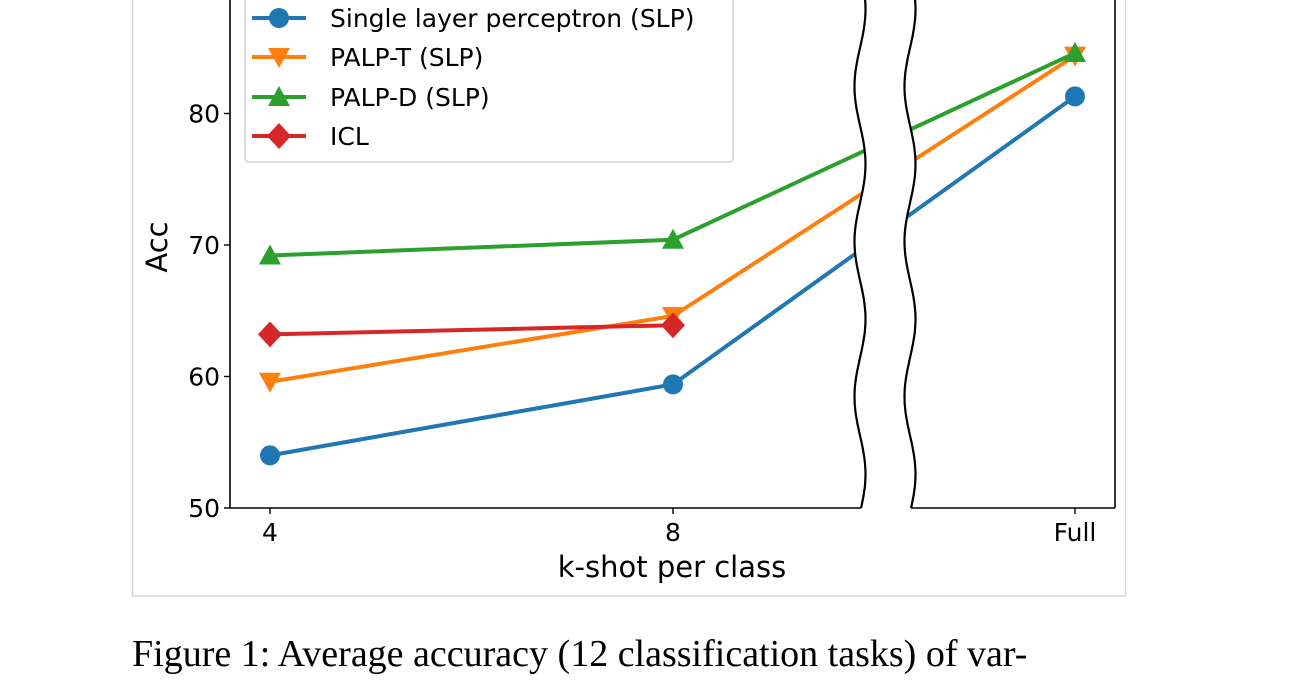  I want to click on legend-label: Single layer perceptron (SLP), so click(512, 18).